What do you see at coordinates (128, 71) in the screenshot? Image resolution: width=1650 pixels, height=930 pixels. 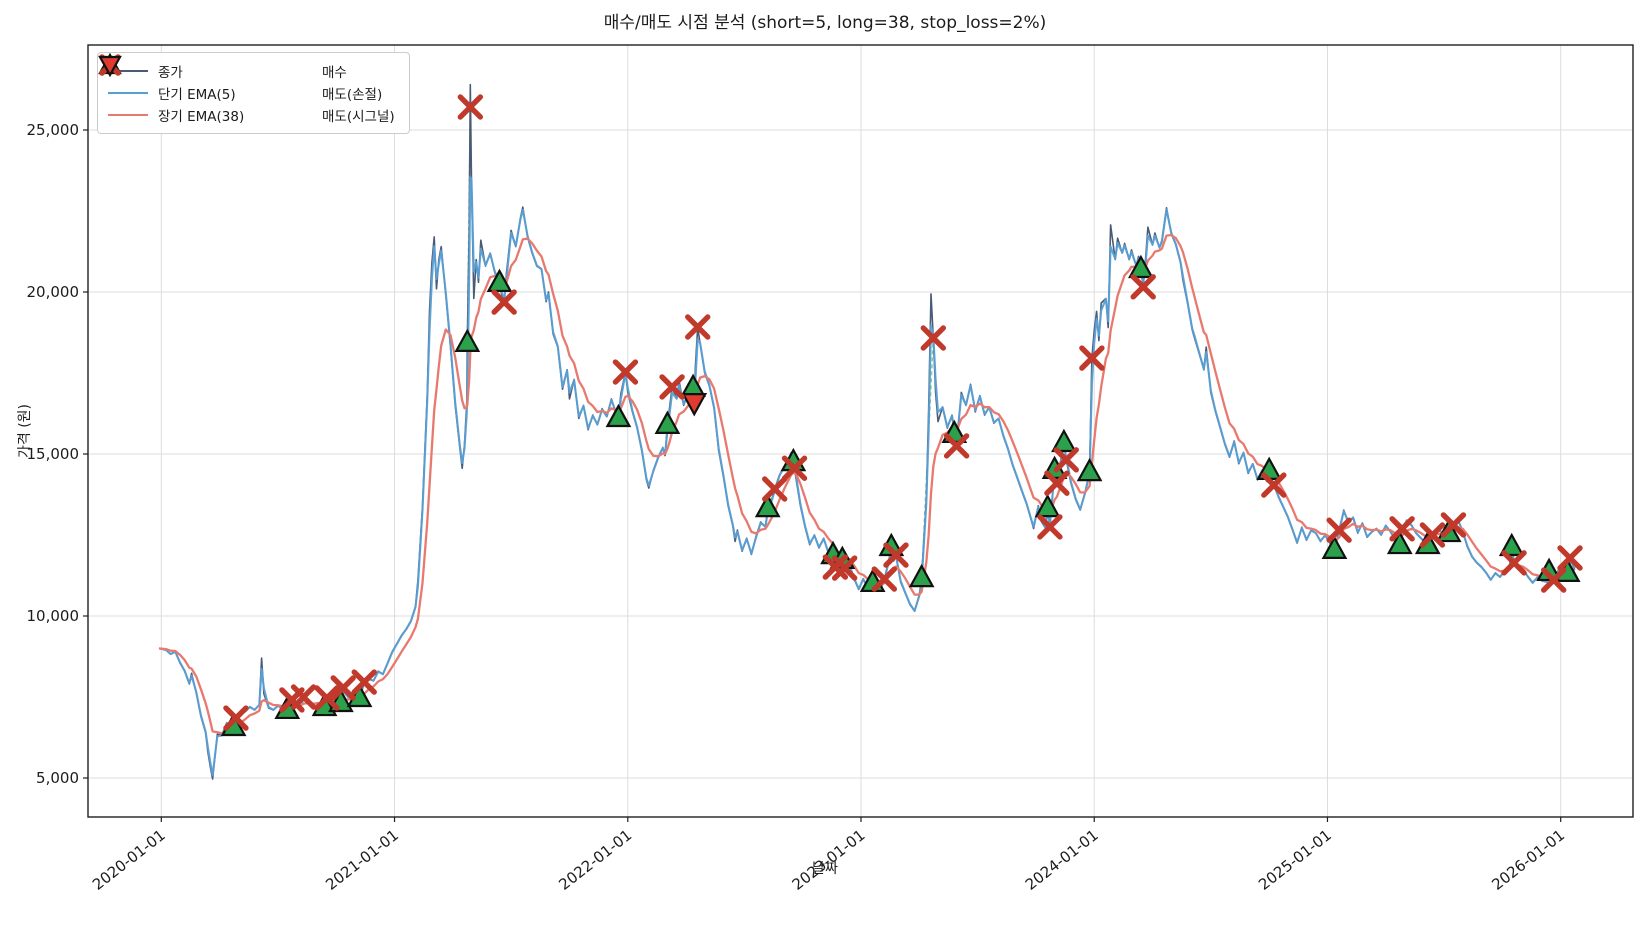 I see `close-line-swatch` at bounding box center [128, 71].